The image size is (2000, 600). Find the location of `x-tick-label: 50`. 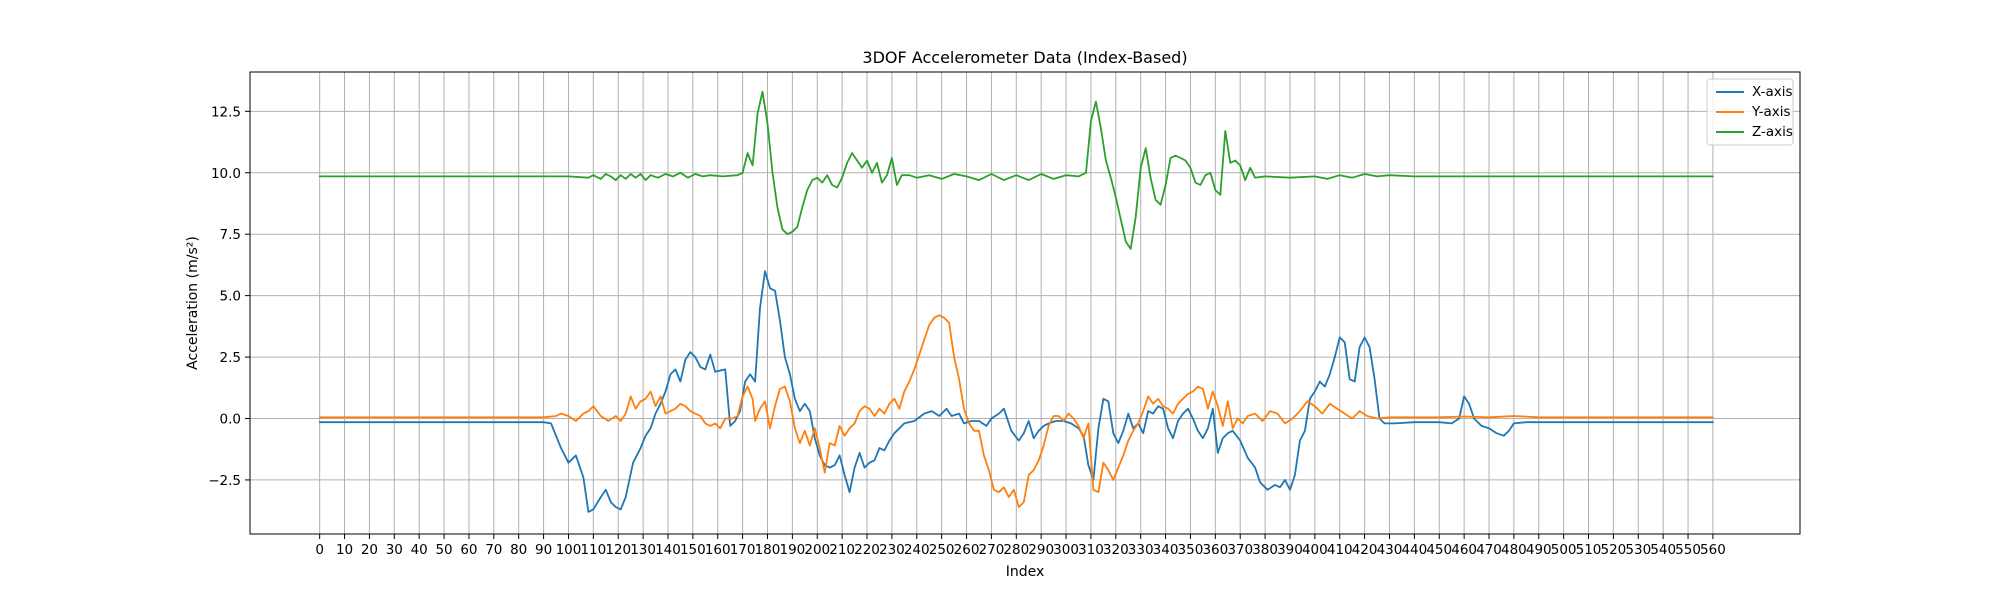

x-tick-label: 50 is located at coordinates (443, 550).